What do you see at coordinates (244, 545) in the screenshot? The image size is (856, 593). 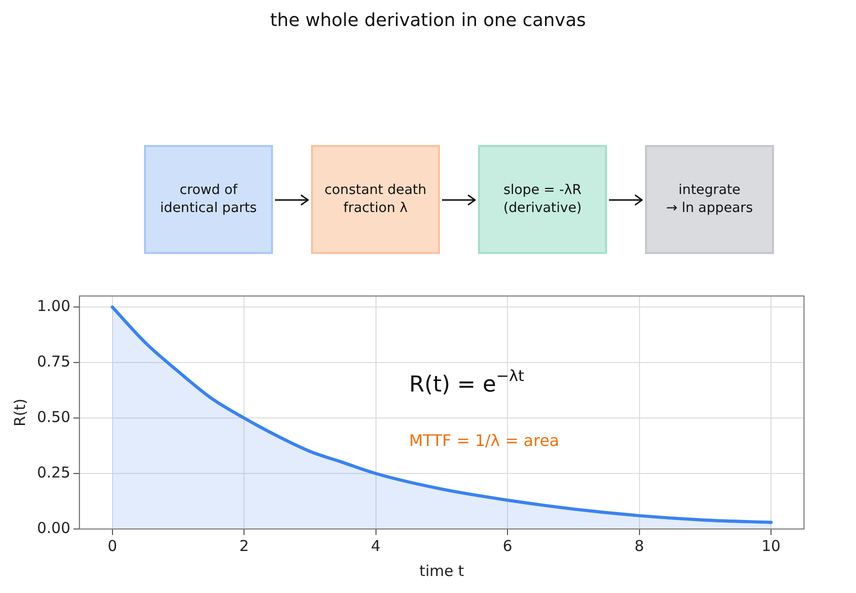 I see `x-tick-label: 2` at bounding box center [244, 545].